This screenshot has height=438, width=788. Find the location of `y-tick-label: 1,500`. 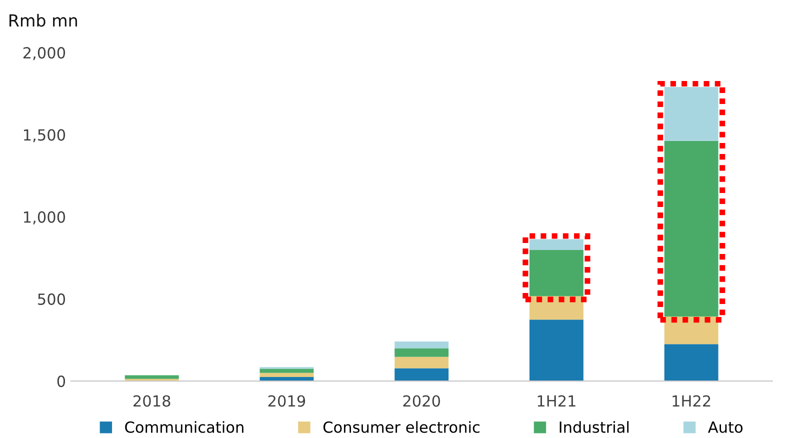

y-tick-label: 1,500 is located at coordinates (45, 135).